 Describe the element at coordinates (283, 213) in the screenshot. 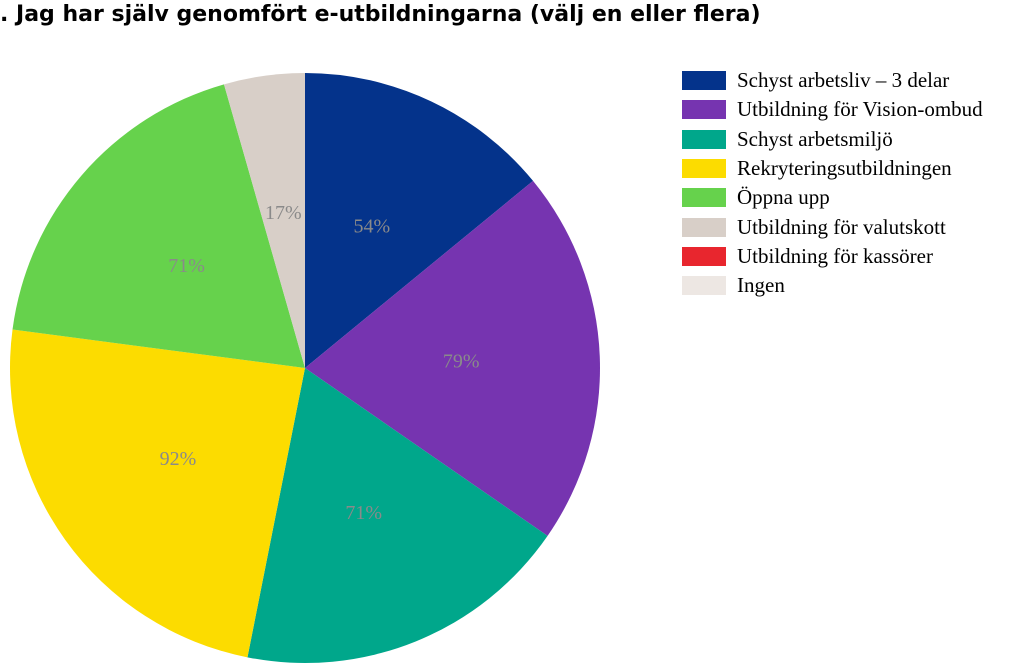

I see `data-label: 17%` at that location.